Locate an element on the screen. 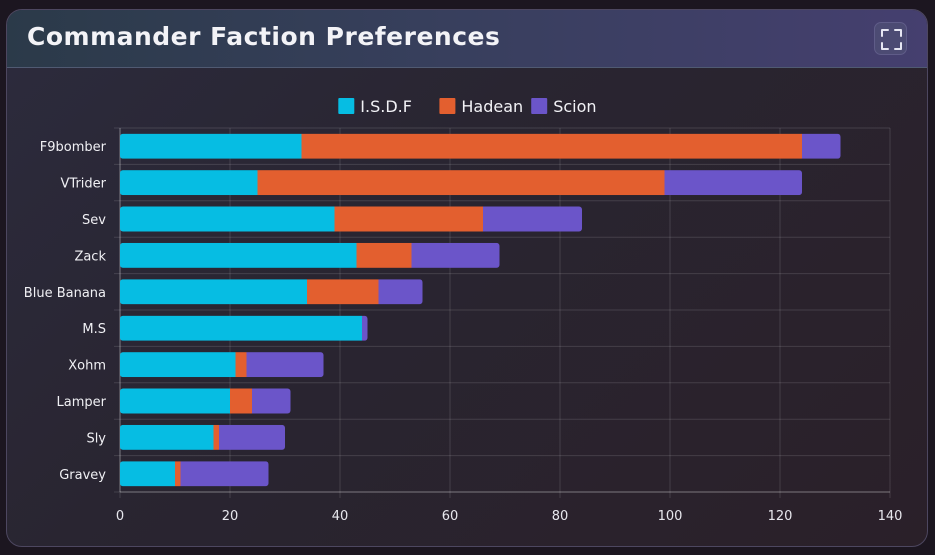 This screenshot has width=935, height=555. category-label: Zack is located at coordinates (90, 256).